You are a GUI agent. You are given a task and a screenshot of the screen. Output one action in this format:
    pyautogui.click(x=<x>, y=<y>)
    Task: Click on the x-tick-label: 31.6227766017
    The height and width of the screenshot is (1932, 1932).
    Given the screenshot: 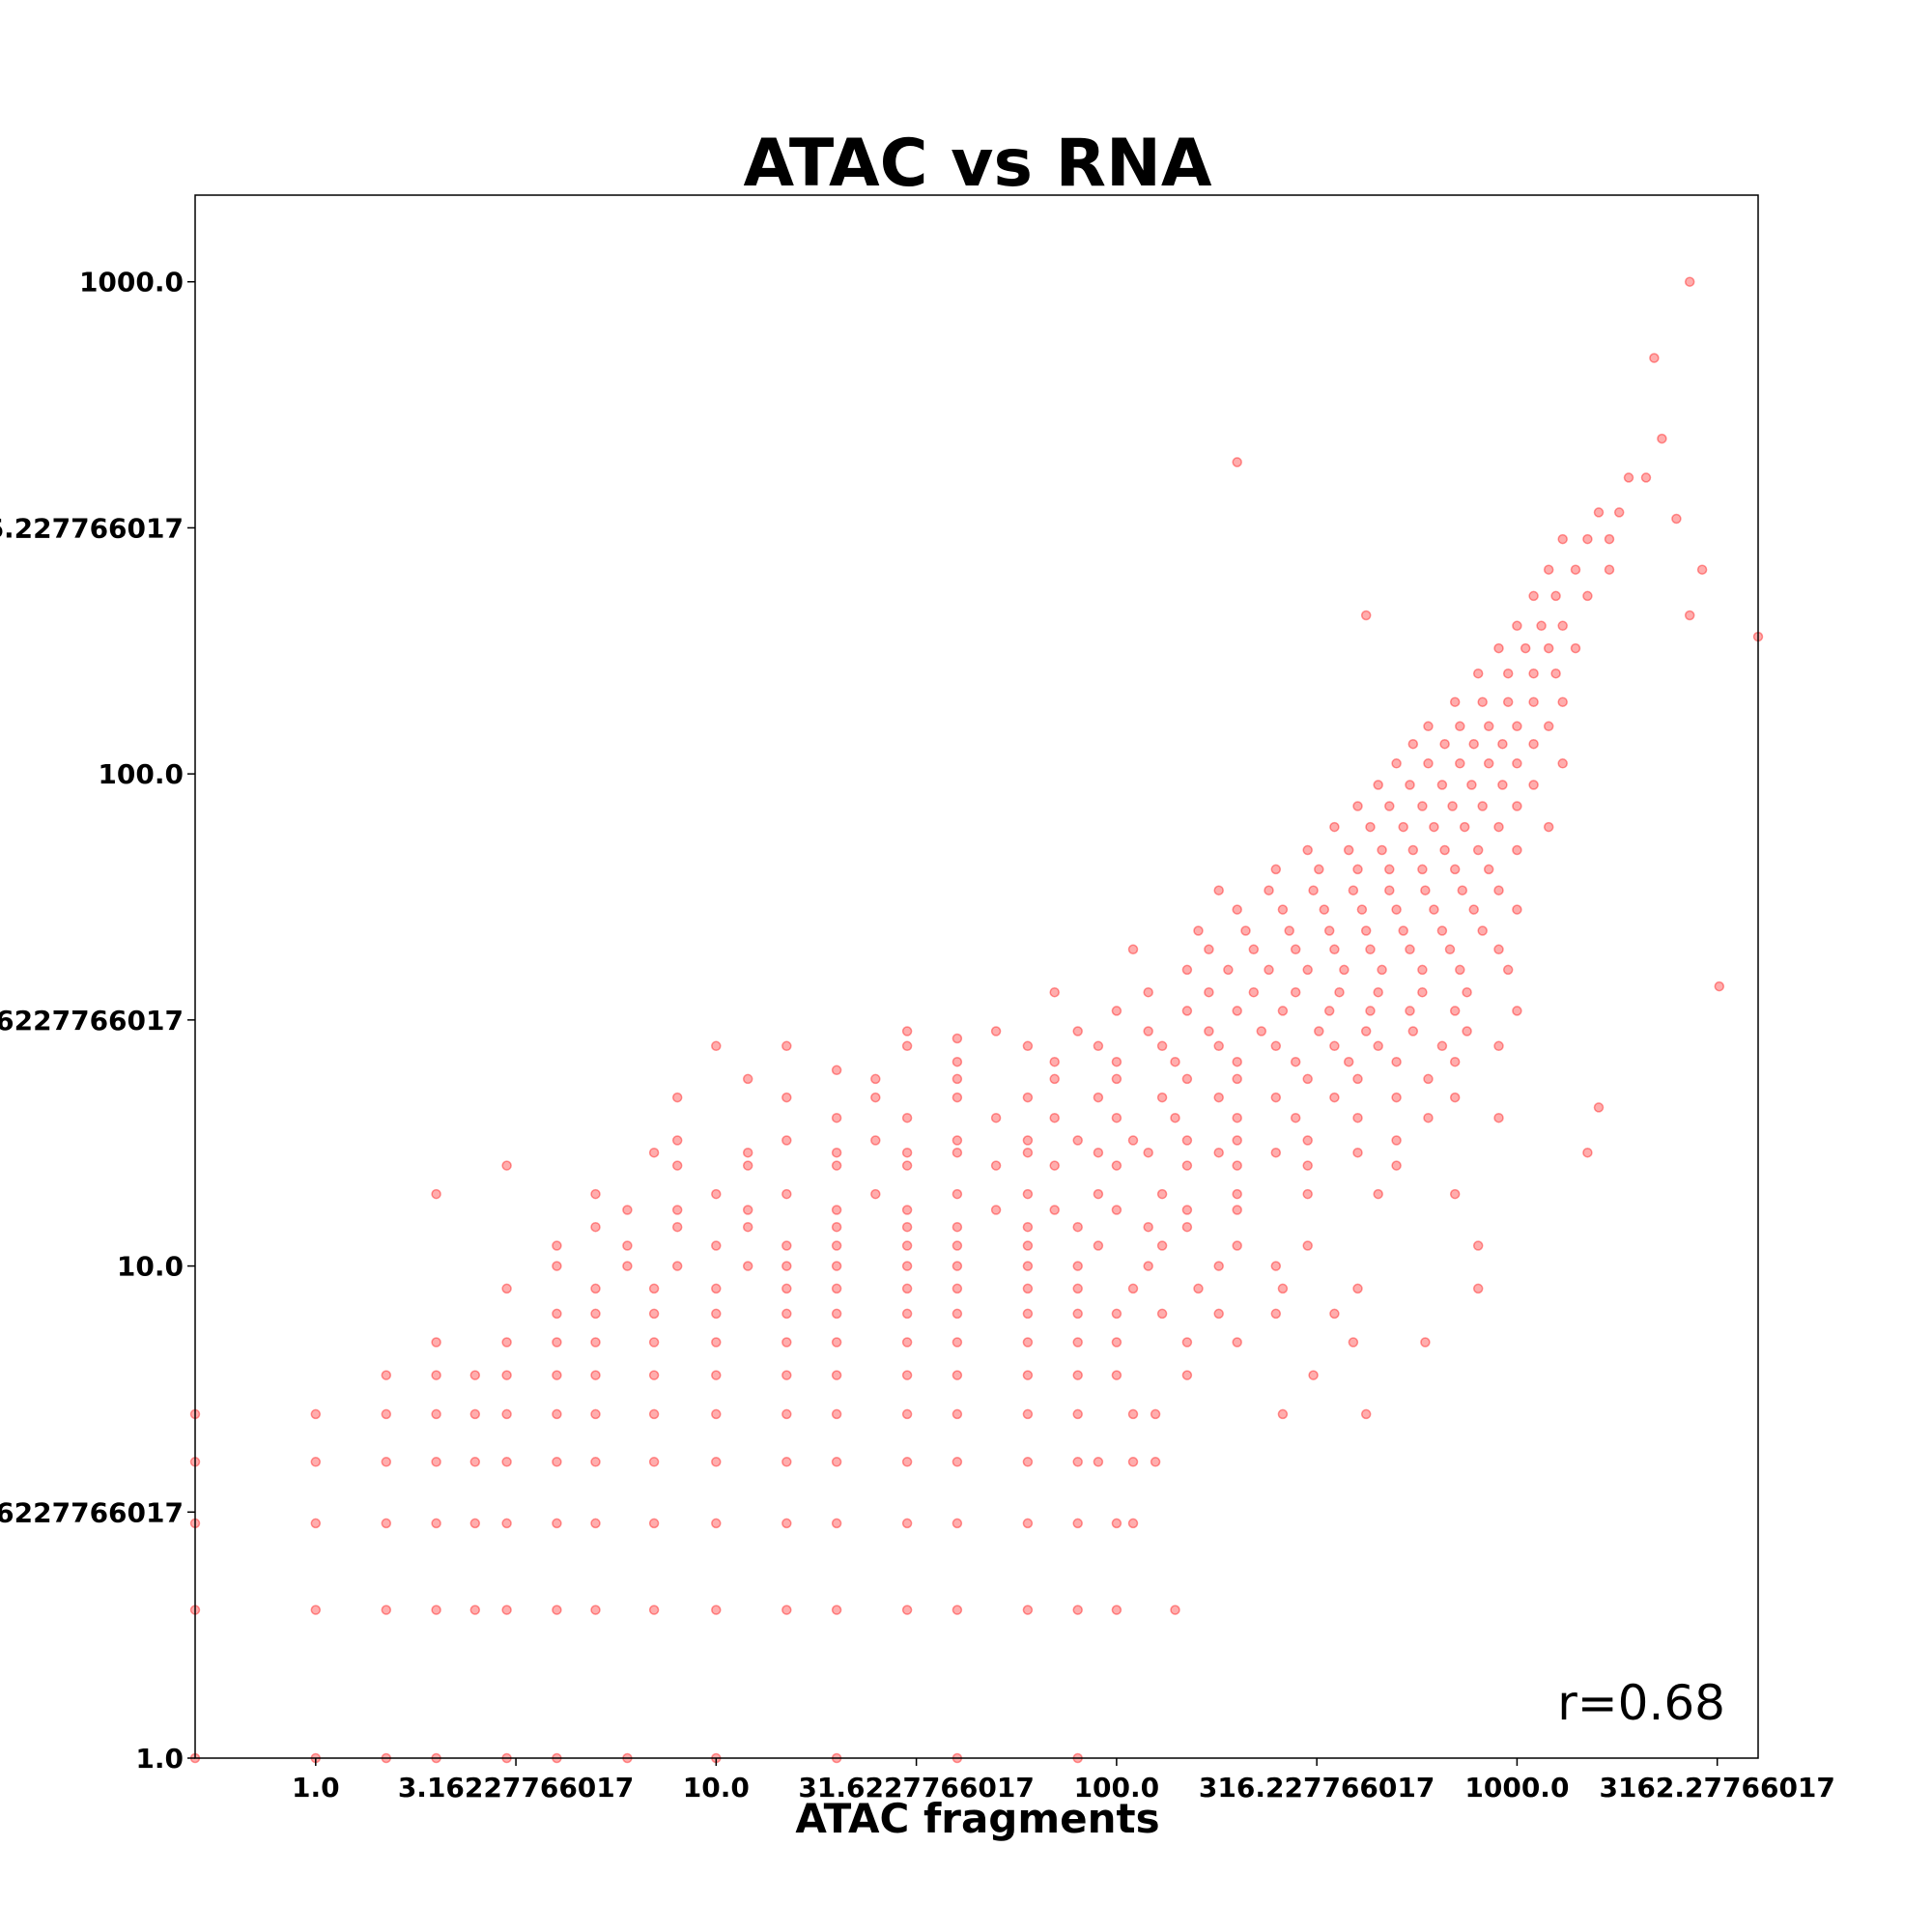 What is the action you would take?
    pyautogui.click(x=916, y=1788)
    